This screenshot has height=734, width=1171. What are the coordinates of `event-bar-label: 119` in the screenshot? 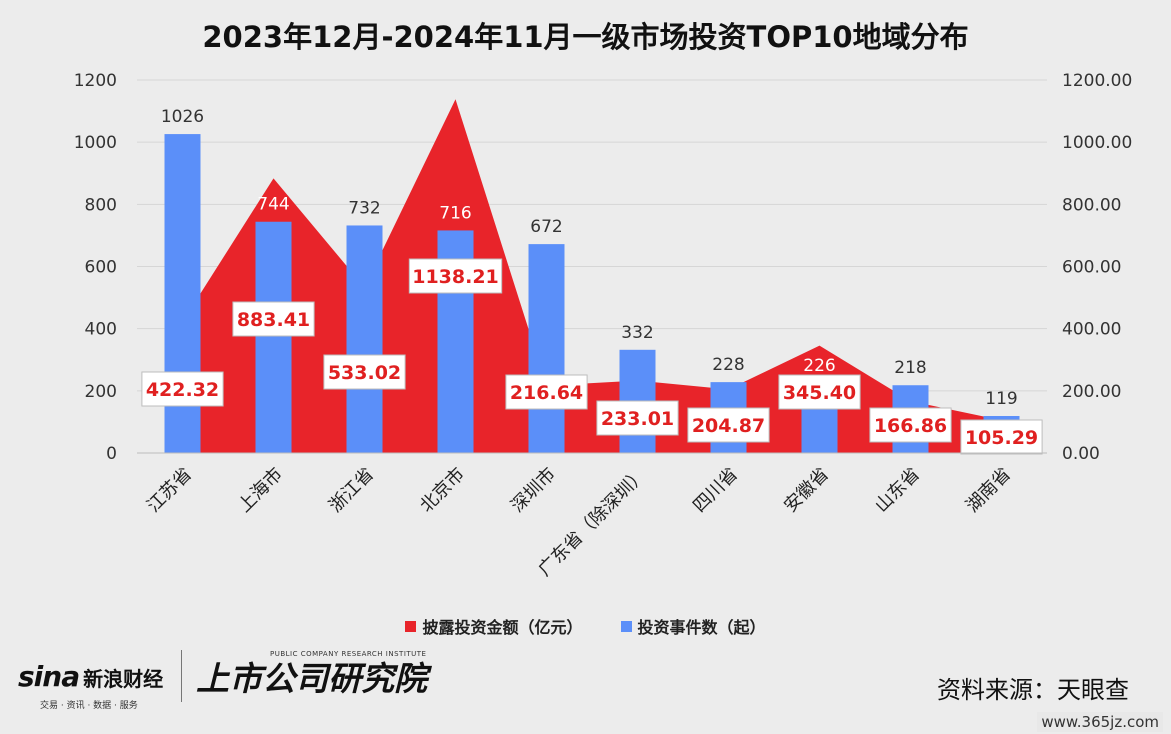 It's located at (1001, 399).